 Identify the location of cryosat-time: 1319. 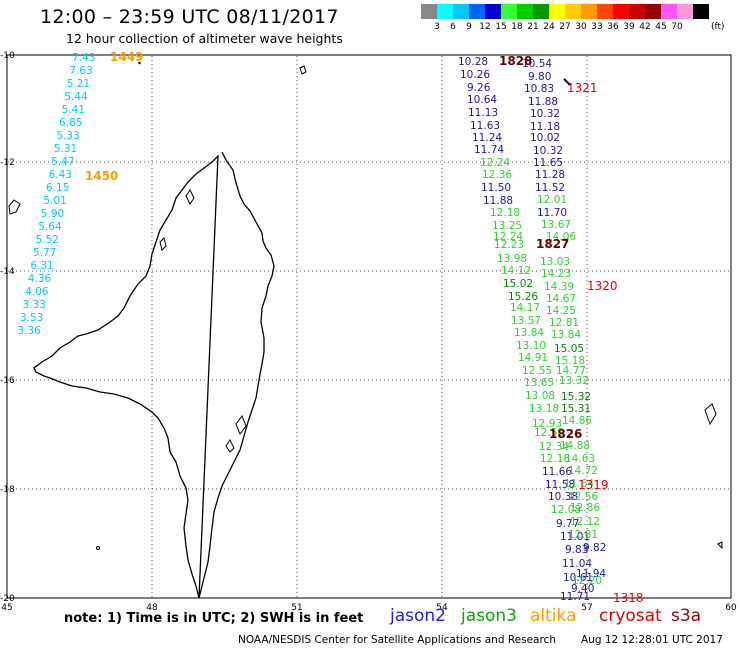
(593, 485).